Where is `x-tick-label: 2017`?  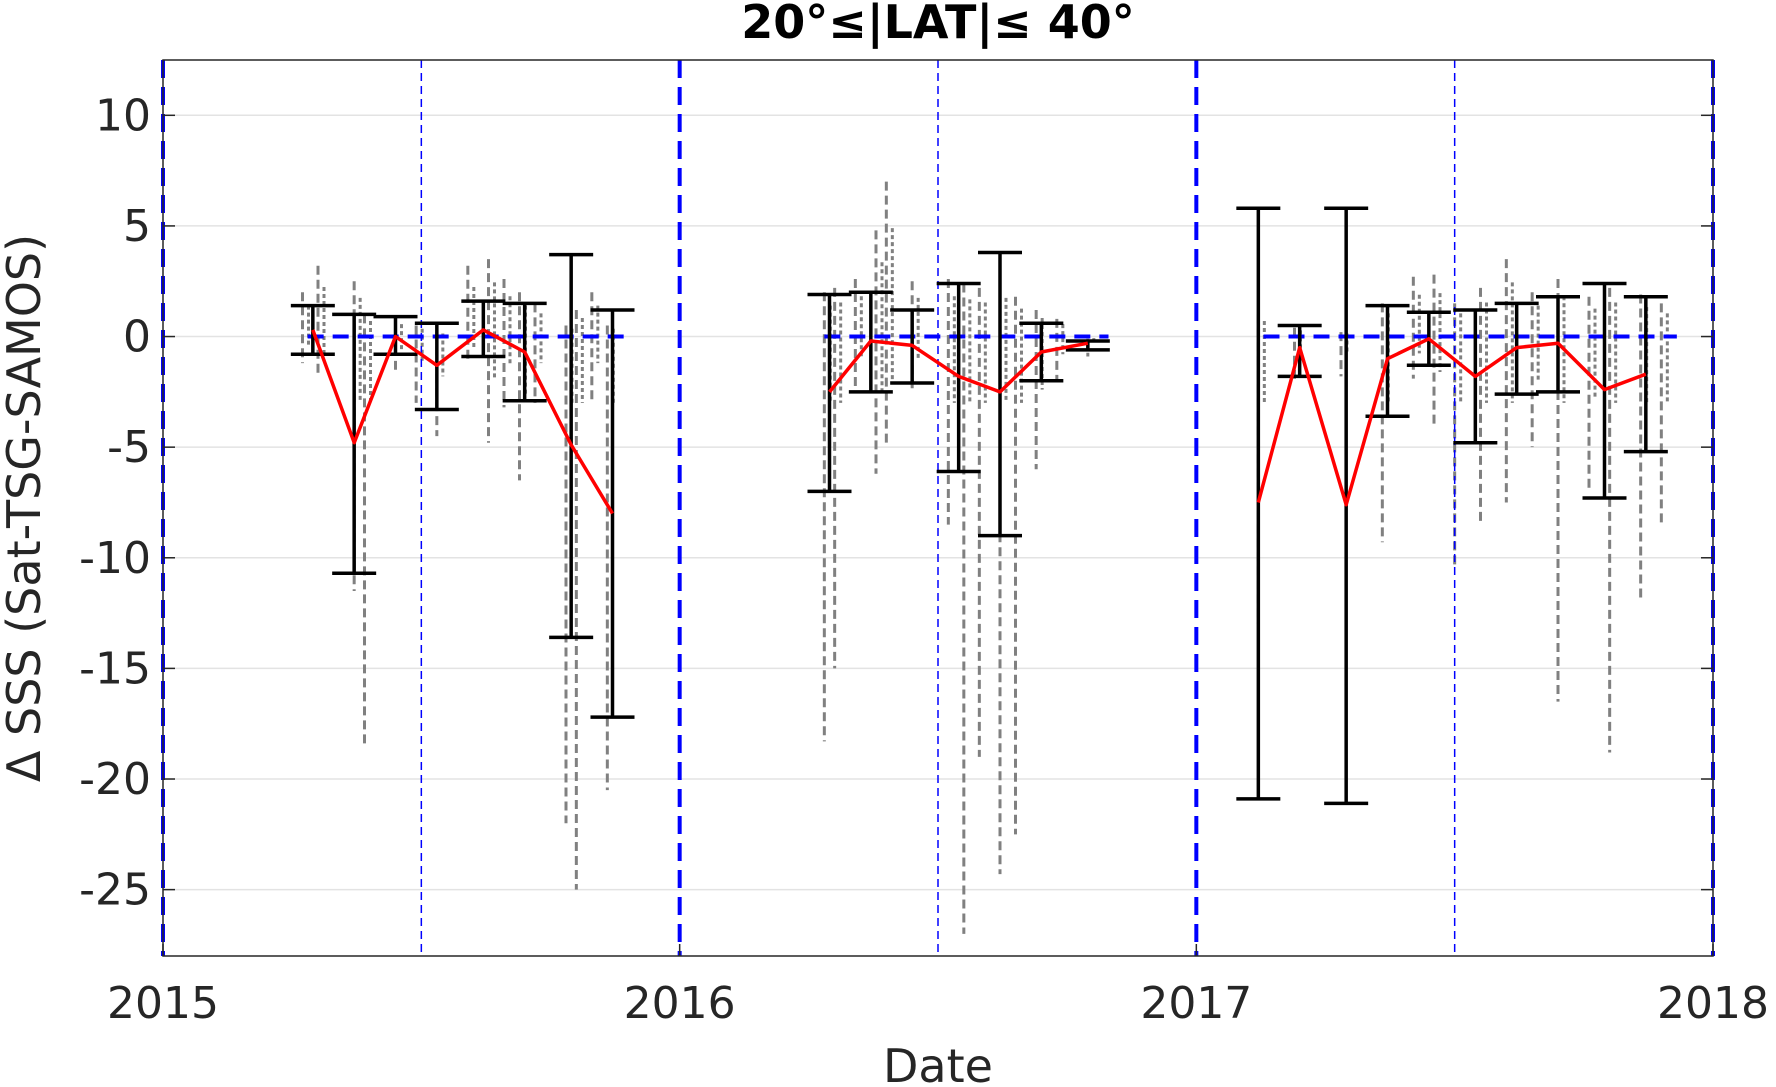
x-tick-label: 2017 is located at coordinates (1196, 1003).